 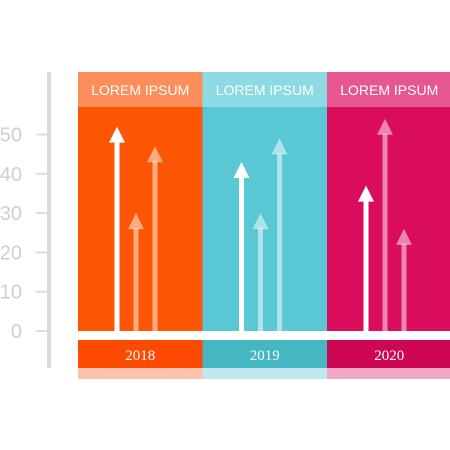 I want to click on y-tick-label: 10, so click(x=11, y=293).